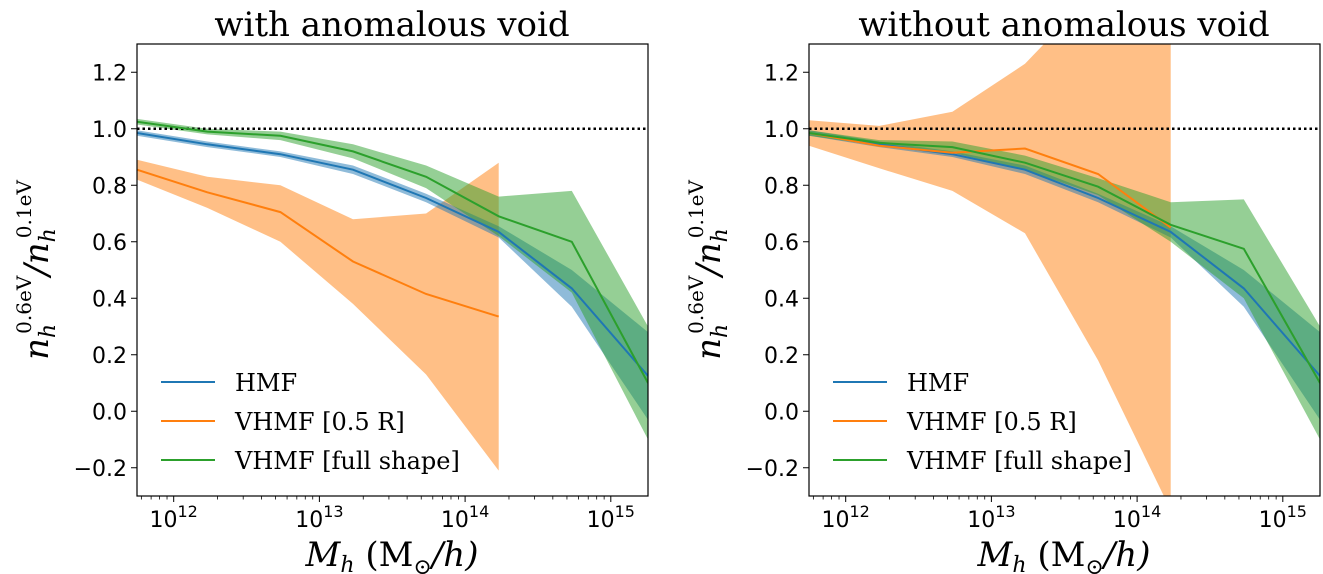 The height and width of the screenshot is (574, 1323). I want to click on right-xtick-label: 1013, so click(991, 517).